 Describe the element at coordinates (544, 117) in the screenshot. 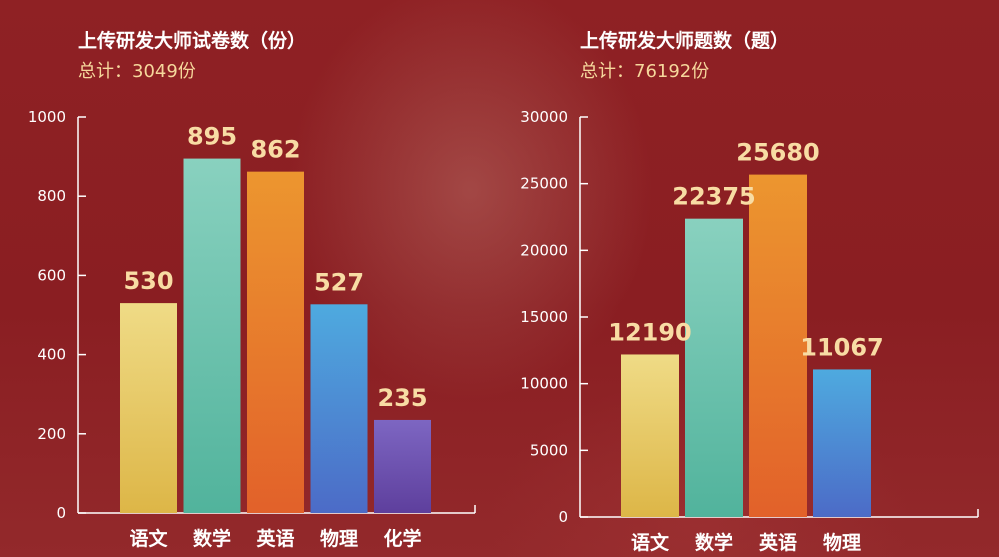

I see `y-tick-label: 30000` at that location.